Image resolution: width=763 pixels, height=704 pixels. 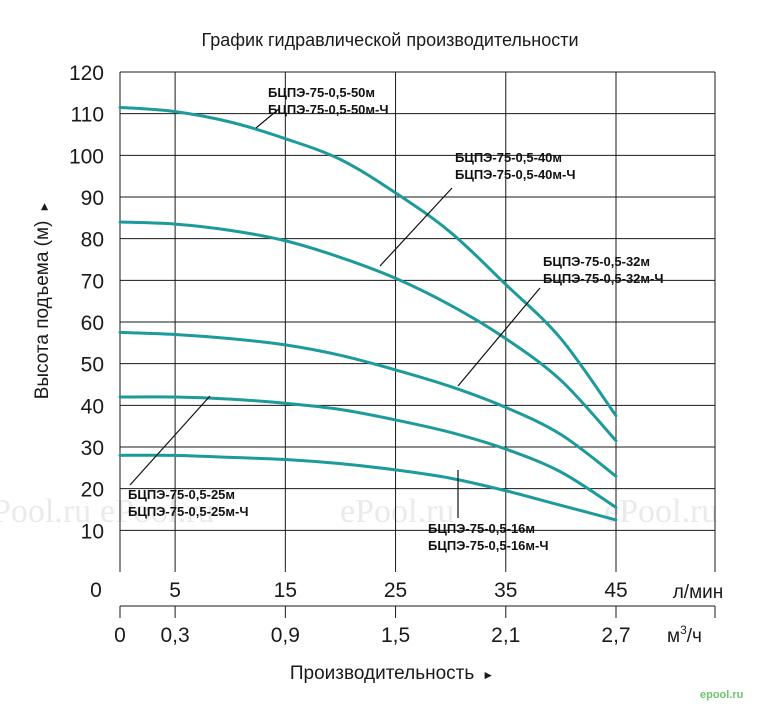 I want to click on y-tick-label: 40, so click(x=92, y=406).